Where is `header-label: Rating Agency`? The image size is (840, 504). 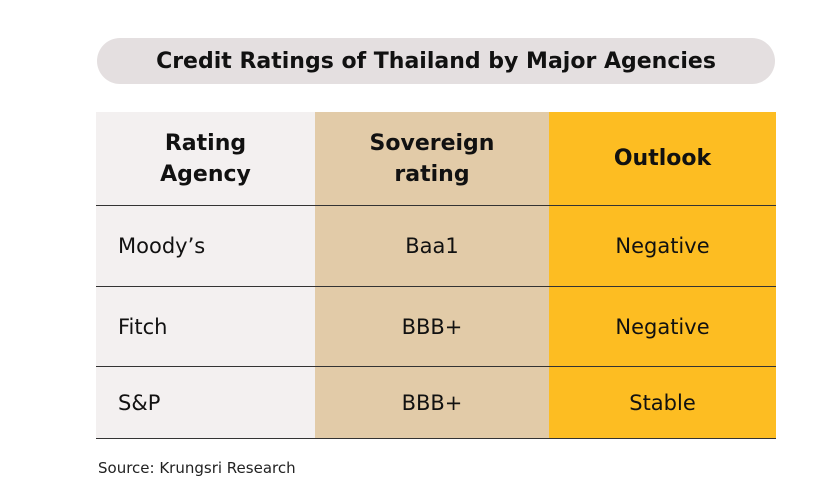 header-label: Rating Agency is located at coordinates (205, 158).